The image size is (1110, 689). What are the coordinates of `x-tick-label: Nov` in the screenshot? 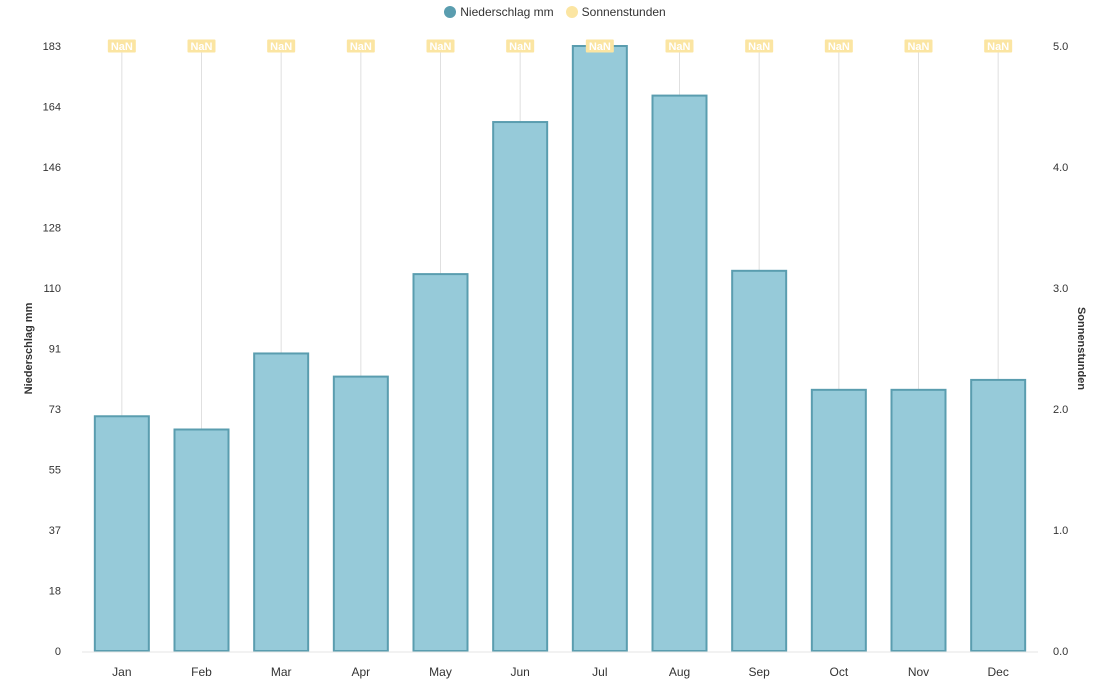 It's located at (918, 672).